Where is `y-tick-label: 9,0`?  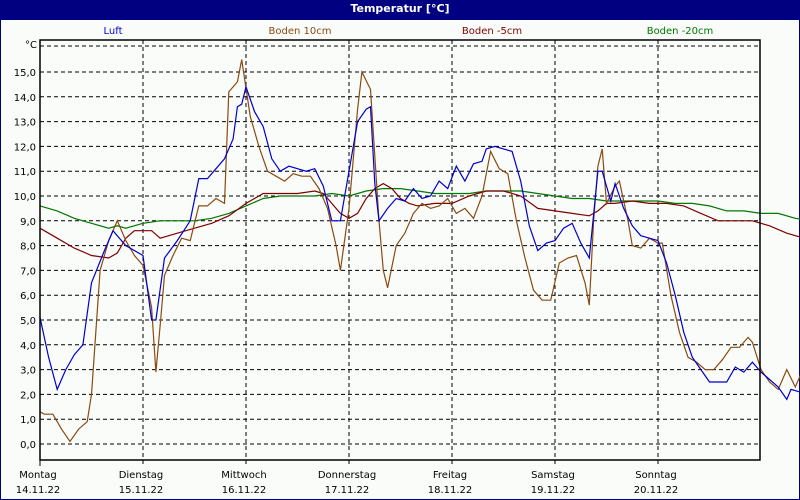
y-tick-label: 9,0 is located at coordinates (28, 222).